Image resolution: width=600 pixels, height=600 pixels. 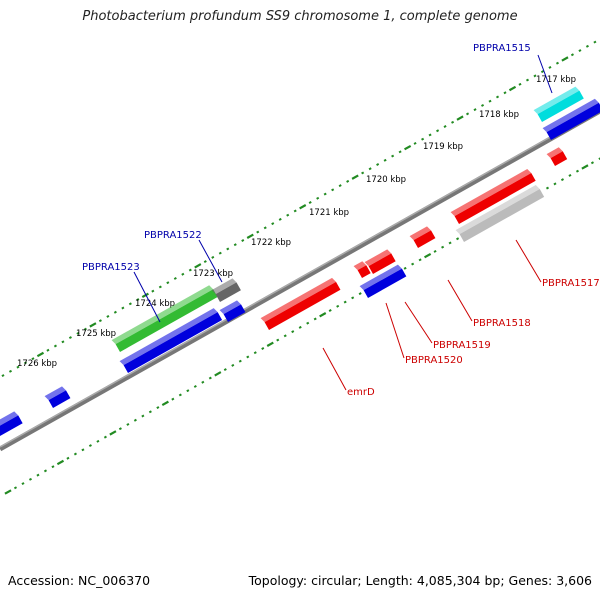 What do you see at coordinates (528, 261) in the screenshot?
I see `leader-PBPRA1517` at bounding box center [528, 261].